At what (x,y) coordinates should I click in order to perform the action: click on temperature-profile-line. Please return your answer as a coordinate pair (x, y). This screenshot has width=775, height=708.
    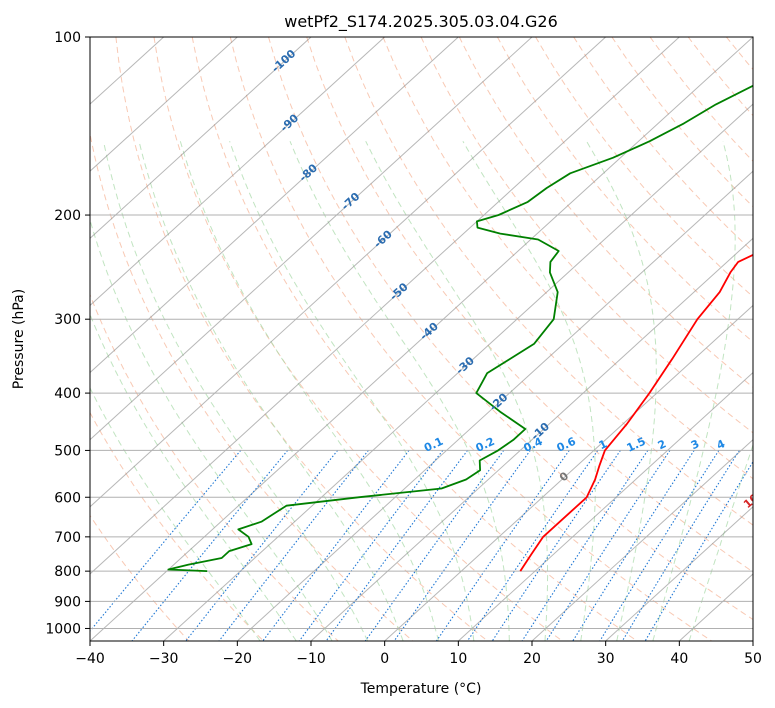
    Looking at the image, I should click on (636, 412).